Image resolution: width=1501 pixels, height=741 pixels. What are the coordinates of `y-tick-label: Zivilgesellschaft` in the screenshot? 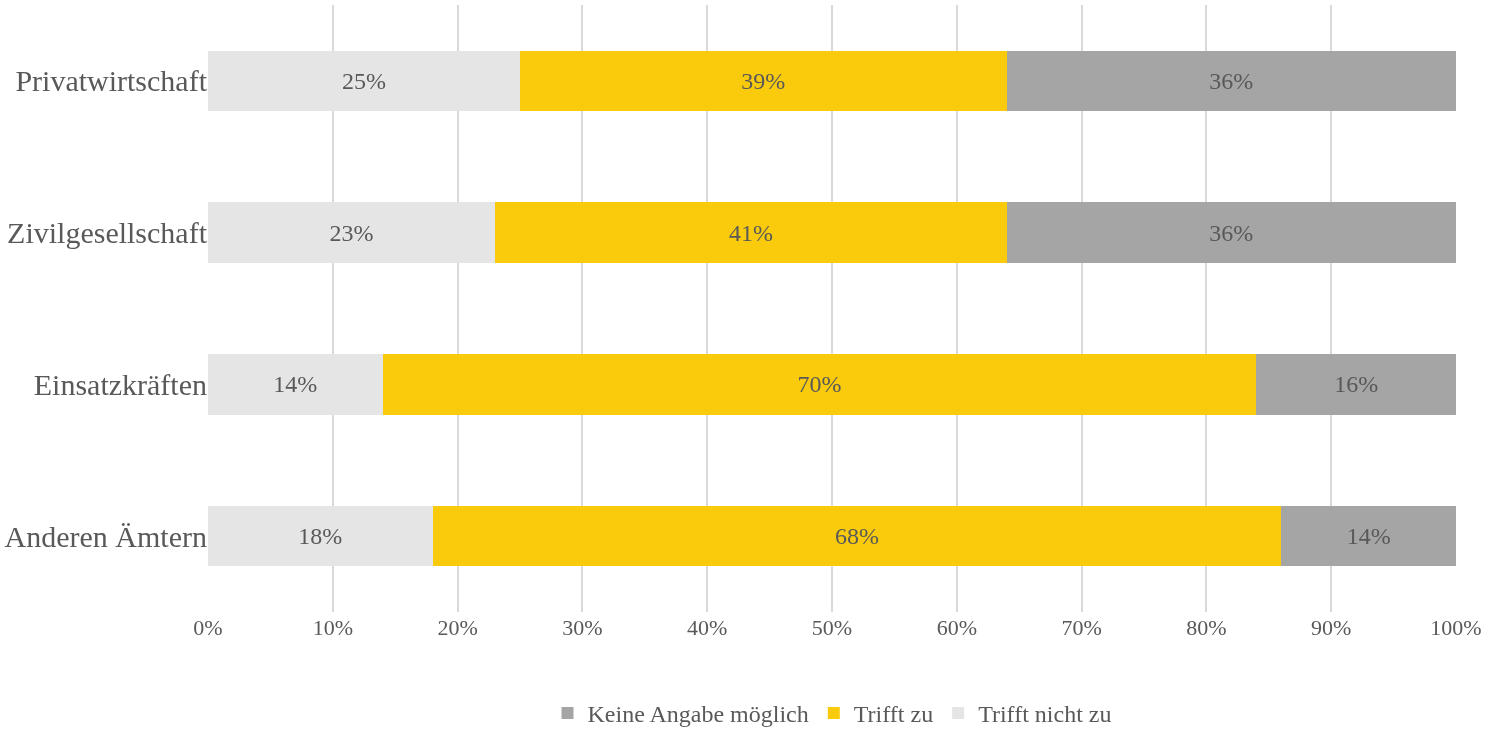 It's located at (107, 233).